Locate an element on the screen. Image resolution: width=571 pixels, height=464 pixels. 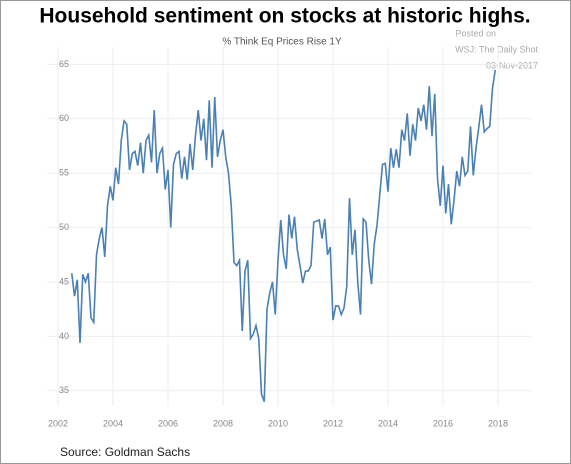
y-tick-label: 55 is located at coordinates (64, 173).